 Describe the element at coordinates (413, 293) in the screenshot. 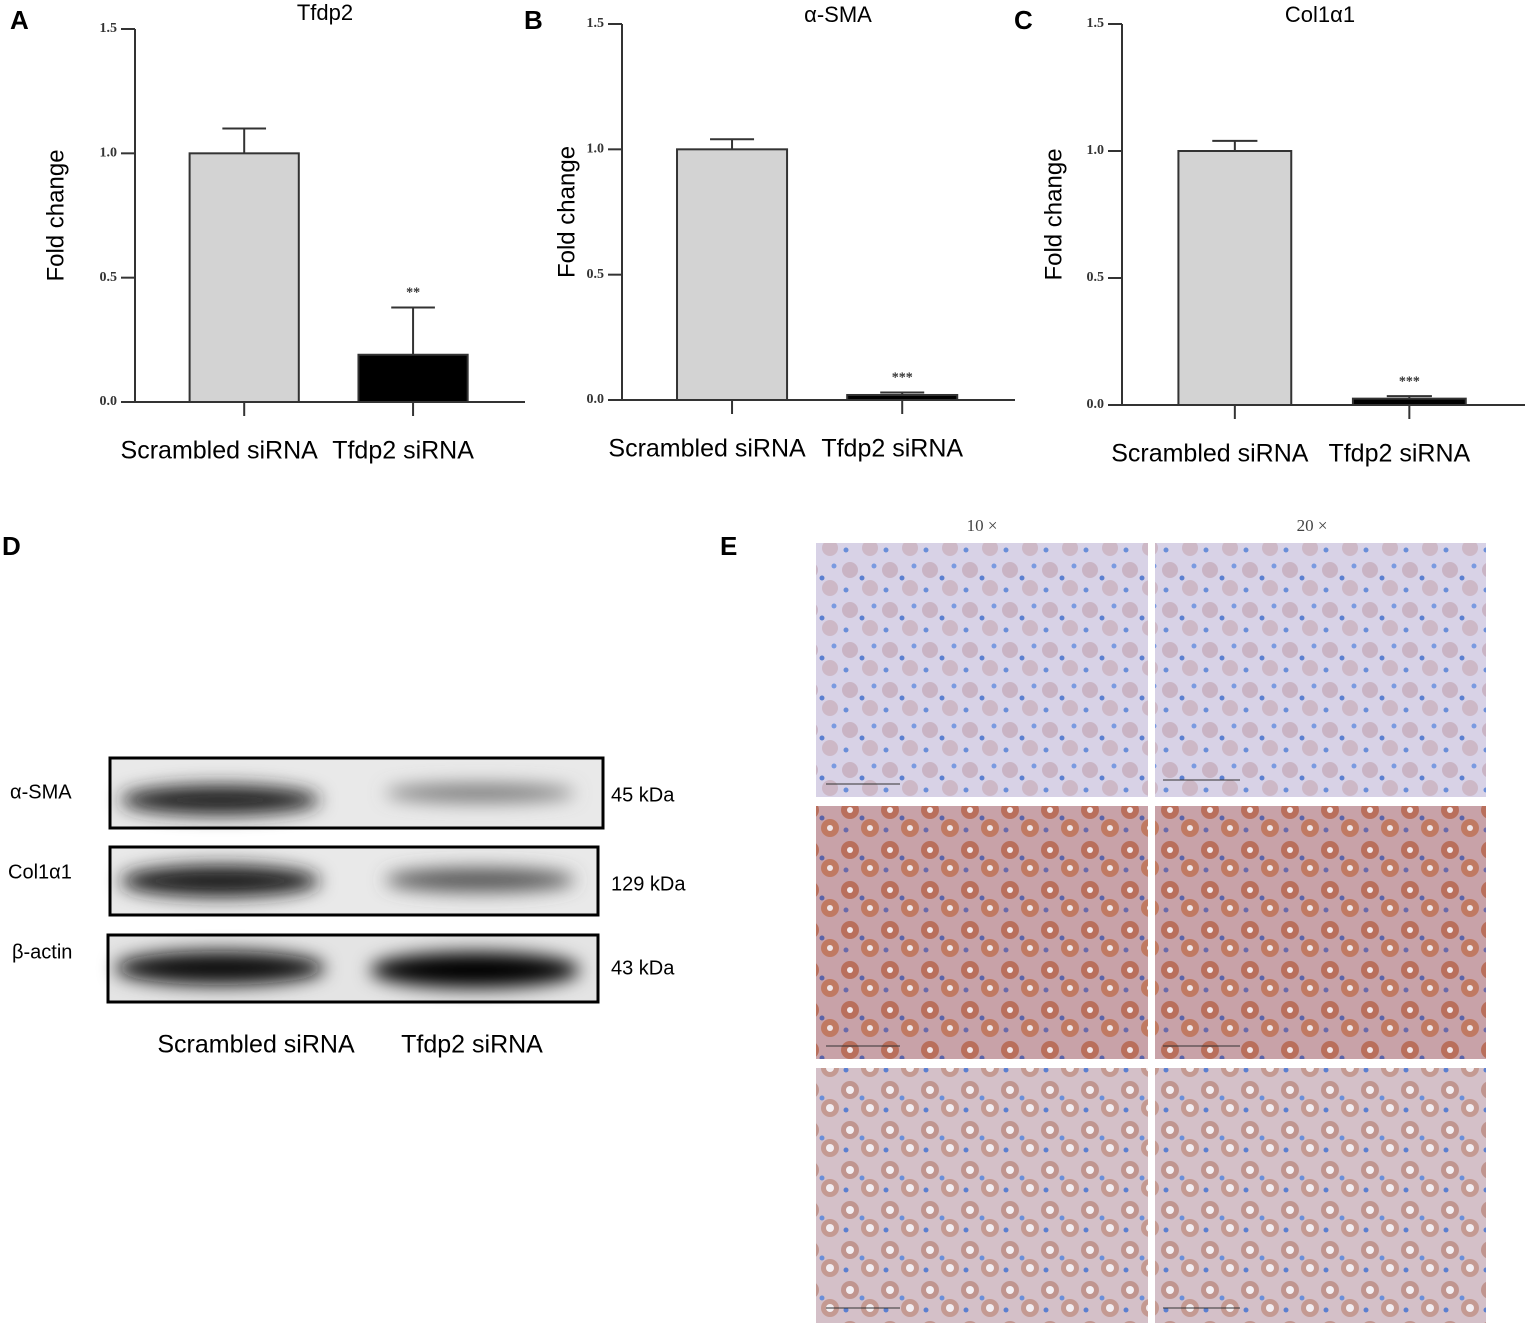

I see `significance: **` at that location.